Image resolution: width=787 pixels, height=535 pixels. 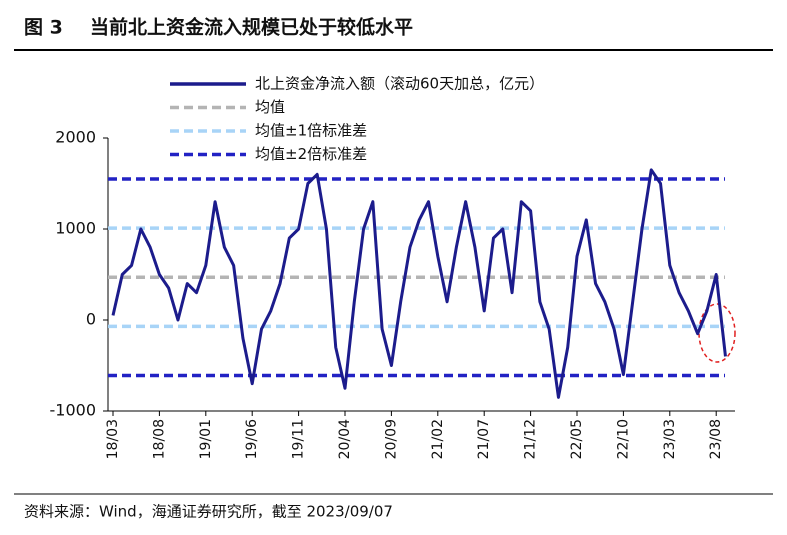 I want to click on x-tick-label: 19/01, so click(x=206, y=439).